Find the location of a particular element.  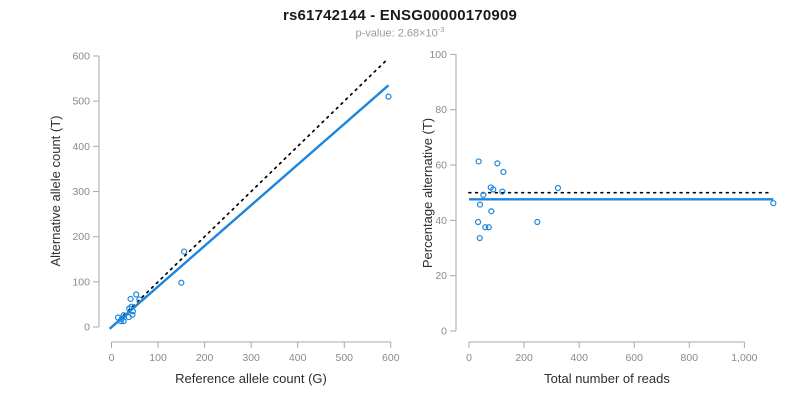

right-y-axis-label: Percentage alternative (T) is located at coordinates (427, 193).